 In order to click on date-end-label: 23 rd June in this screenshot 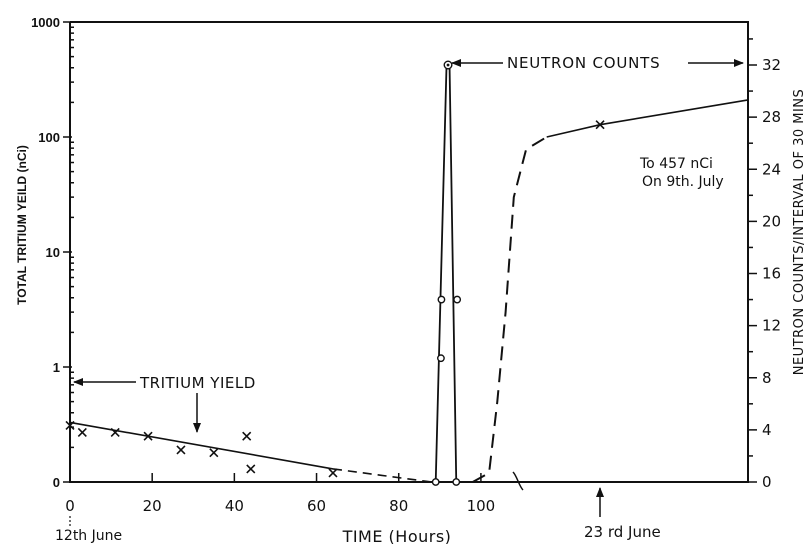, I will do `click(622, 532)`.